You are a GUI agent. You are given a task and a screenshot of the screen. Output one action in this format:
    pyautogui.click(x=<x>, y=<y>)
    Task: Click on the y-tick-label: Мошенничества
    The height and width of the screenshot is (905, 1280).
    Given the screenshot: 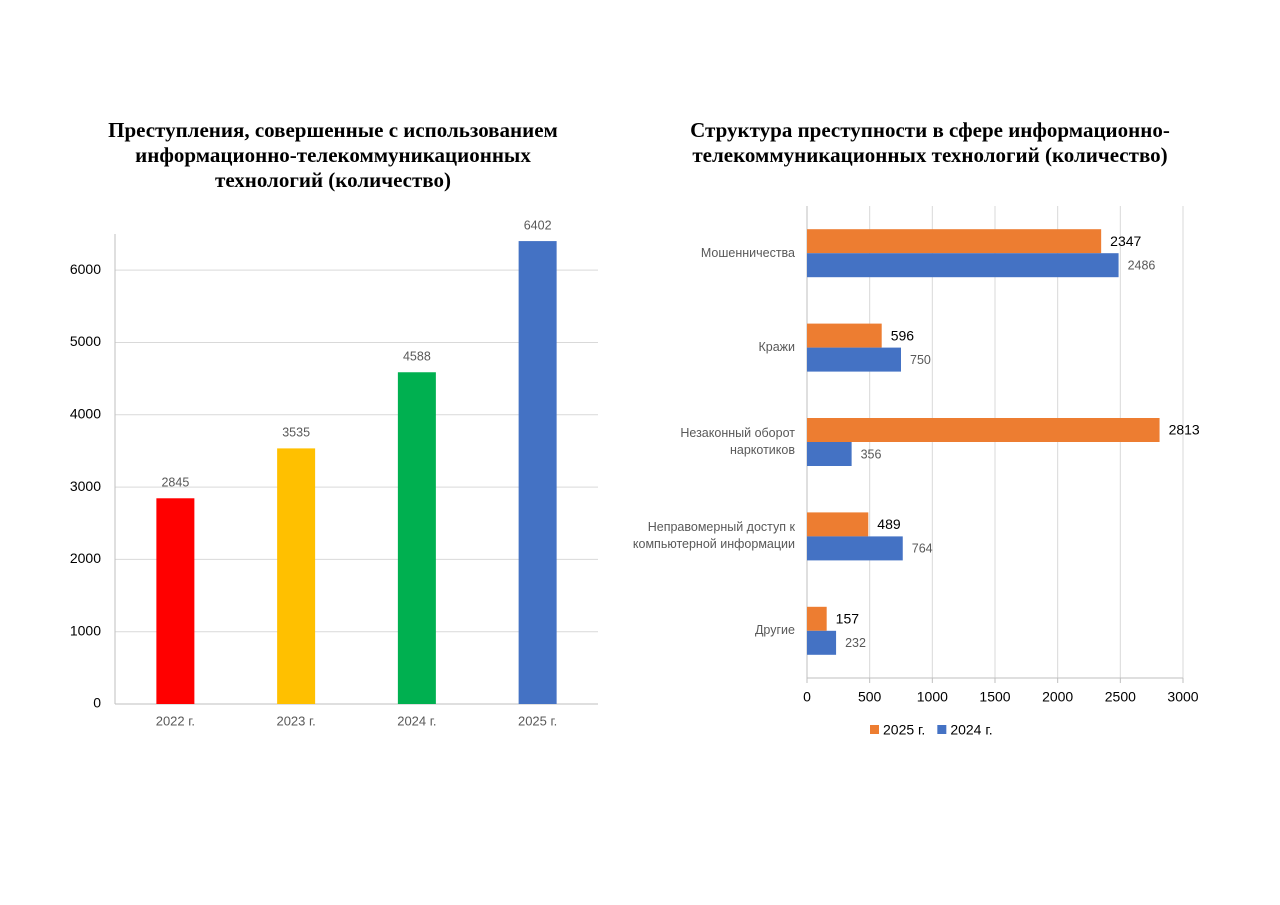 What is the action you would take?
    pyautogui.click(x=747, y=252)
    